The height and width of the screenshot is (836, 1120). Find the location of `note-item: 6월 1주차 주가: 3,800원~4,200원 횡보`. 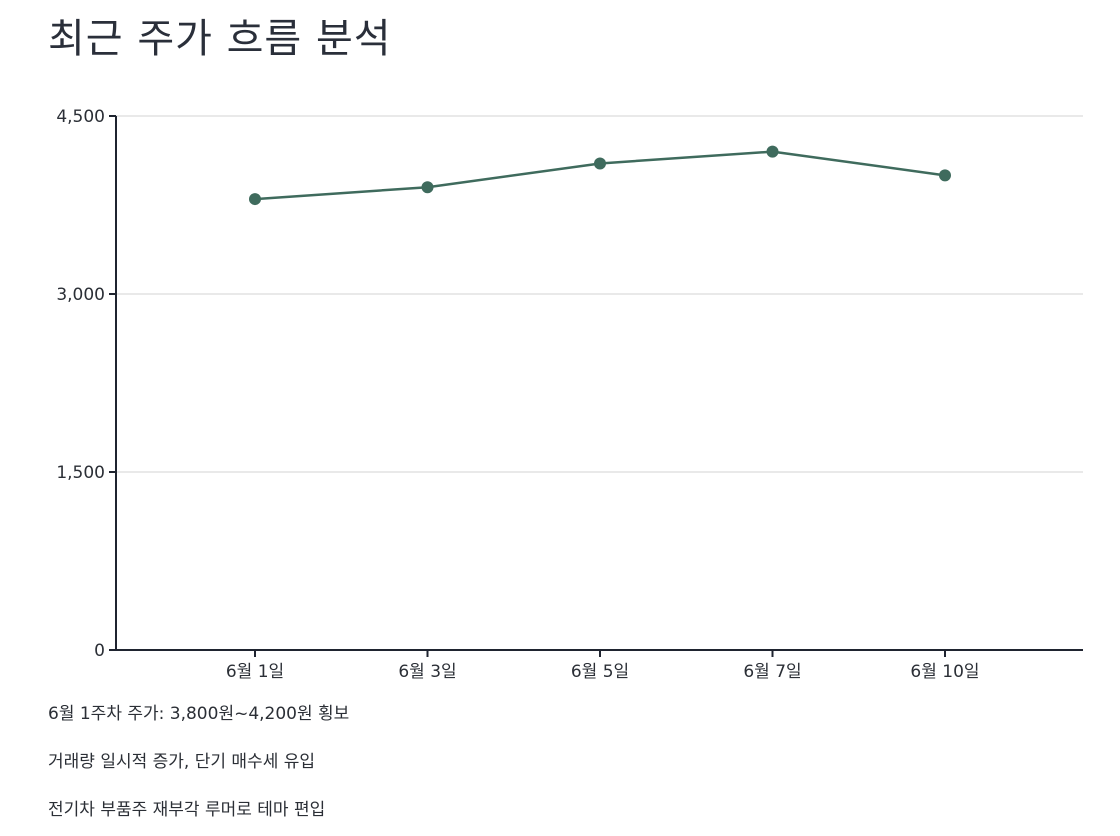

note-item: 6월 1주차 주가: 3,800원~4,200원 횡보 is located at coordinates (199, 714).